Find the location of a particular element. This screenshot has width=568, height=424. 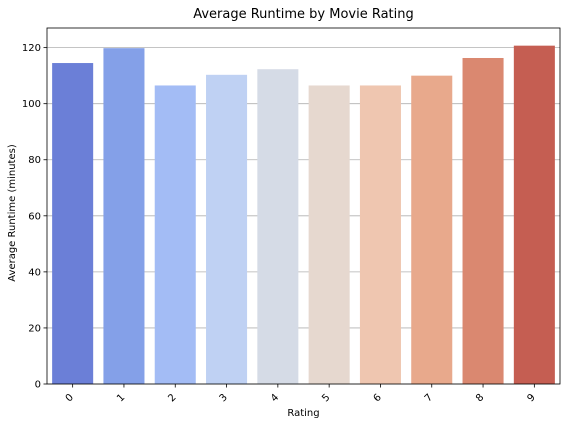

x-tick-label: 9 is located at coordinates (531, 398).